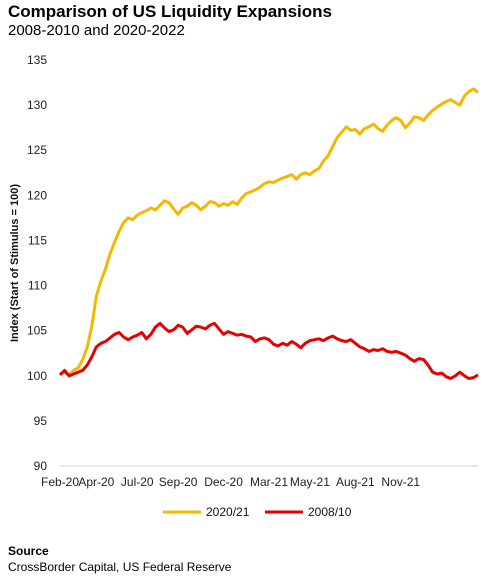  What do you see at coordinates (37, 286) in the screenshot?
I see `y-tick-label: 110` at bounding box center [37, 286].